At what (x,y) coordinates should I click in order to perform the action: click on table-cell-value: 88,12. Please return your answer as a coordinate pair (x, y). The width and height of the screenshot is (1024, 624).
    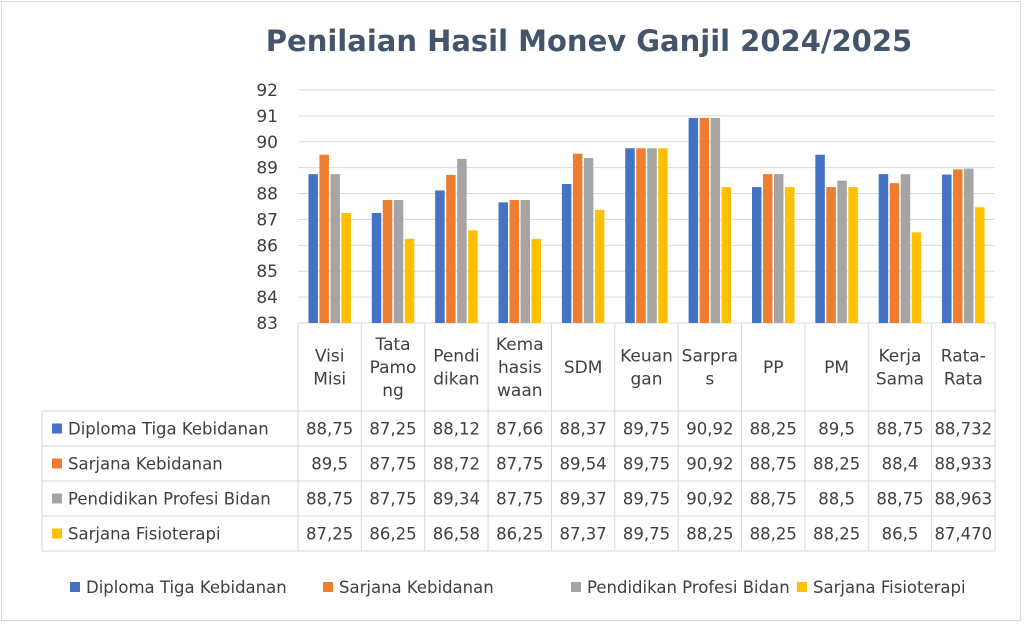
    Looking at the image, I should click on (456, 429).